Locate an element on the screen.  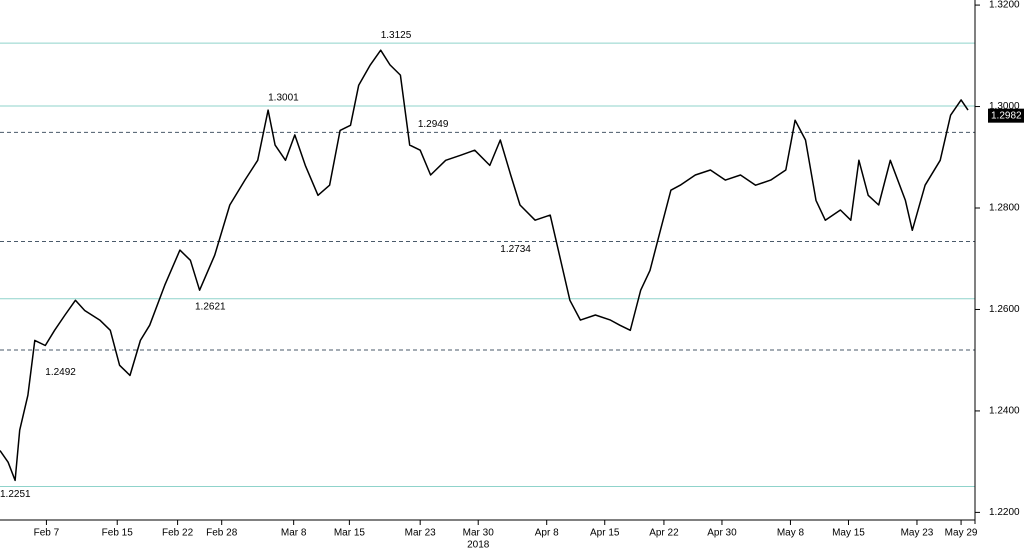
y-tick-label: 1.2200 is located at coordinates (1004, 512).